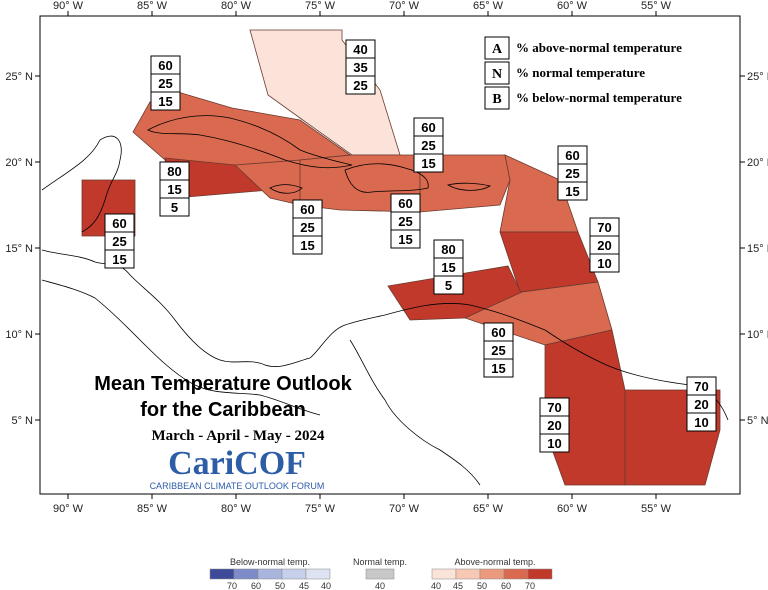 The width and height of the screenshot is (768, 590). I want to click on prob-normal-value: 20, so click(604, 245).